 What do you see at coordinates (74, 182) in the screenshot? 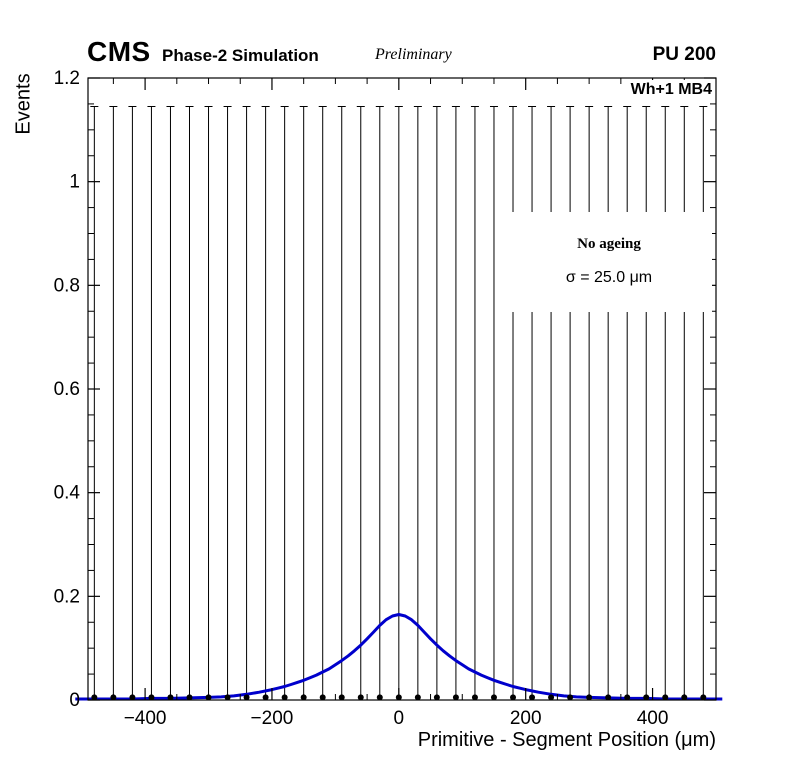
I see `y-tick-label: 1` at bounding box center [74, 182].